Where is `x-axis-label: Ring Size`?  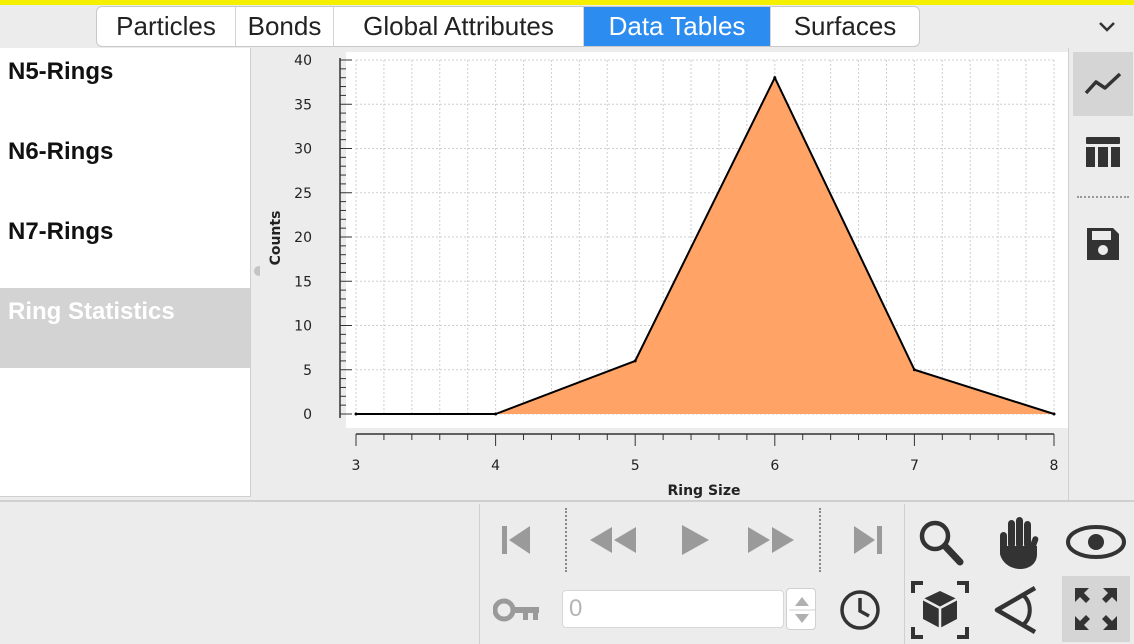 x-axis-label: Ring Size is located at coordinates (704, 491).